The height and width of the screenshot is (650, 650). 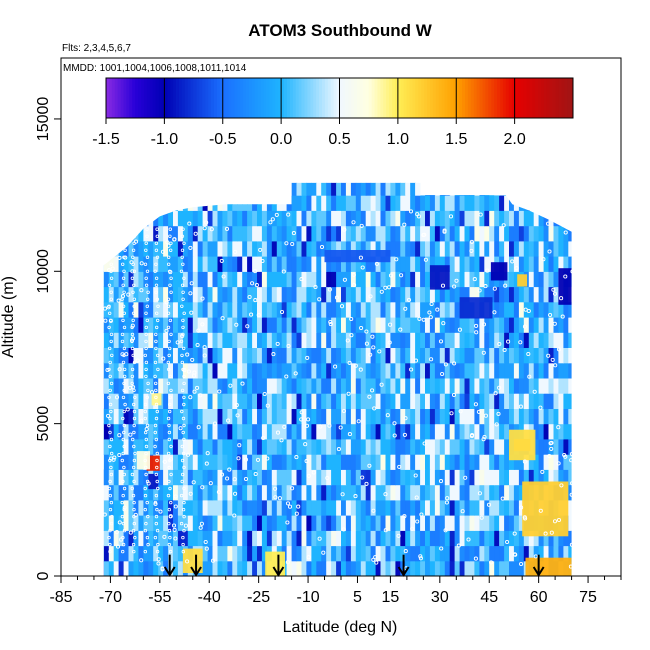 I want to click on y-tick-label: 5000, so click(x=43, y=424).